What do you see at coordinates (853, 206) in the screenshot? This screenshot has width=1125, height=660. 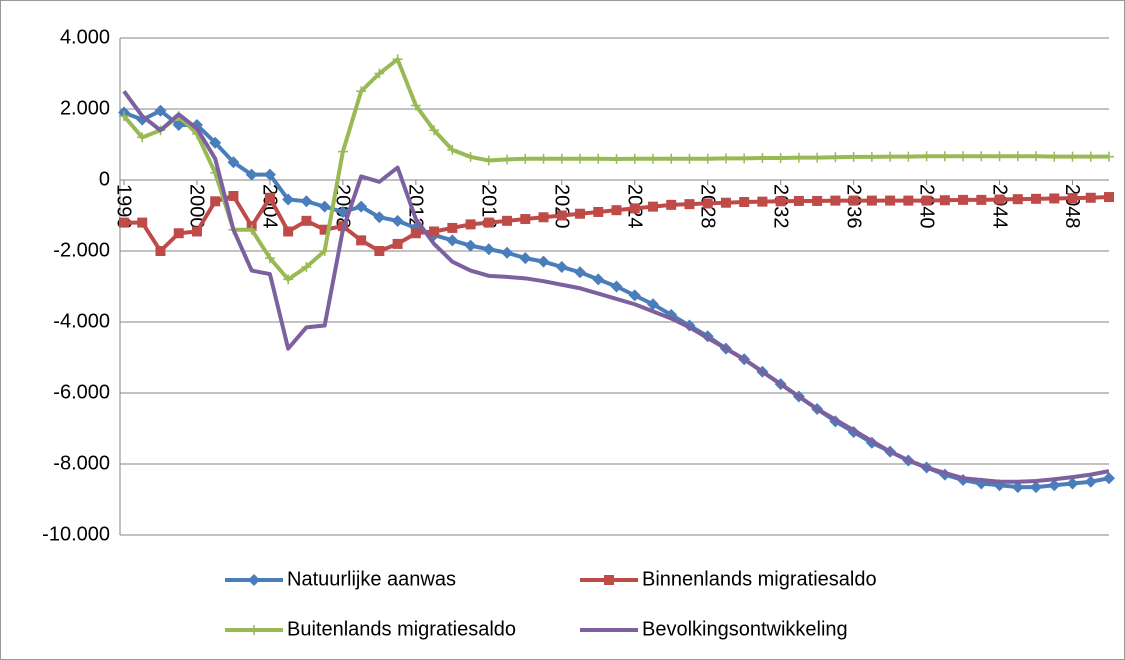 I see `x-tick-label: 2036` at bounding box center [853, 206].